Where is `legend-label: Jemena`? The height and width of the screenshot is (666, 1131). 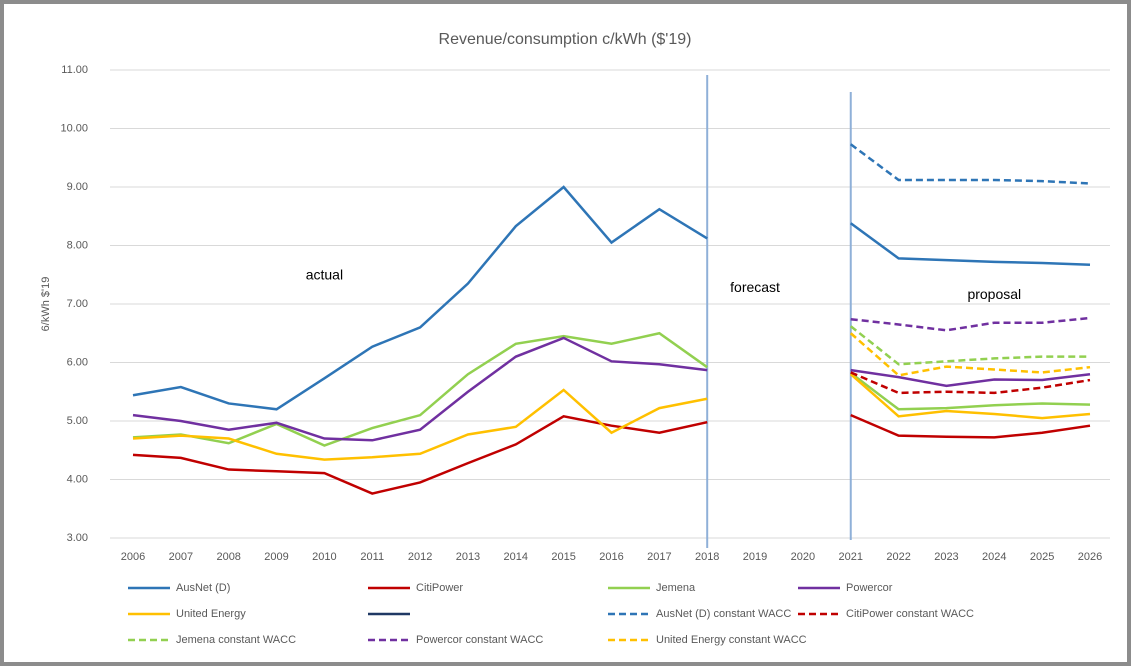 legend-label: Jemena is located at coordinates (676, 588).